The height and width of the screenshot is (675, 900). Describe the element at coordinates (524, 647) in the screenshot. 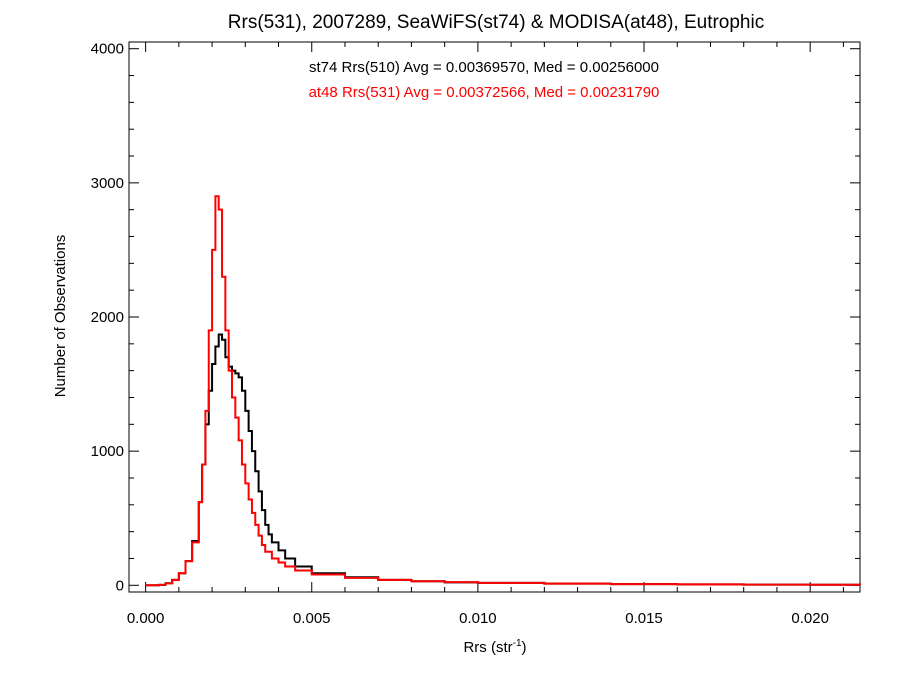

I see `x-axis-label-suffix: )` at that location.